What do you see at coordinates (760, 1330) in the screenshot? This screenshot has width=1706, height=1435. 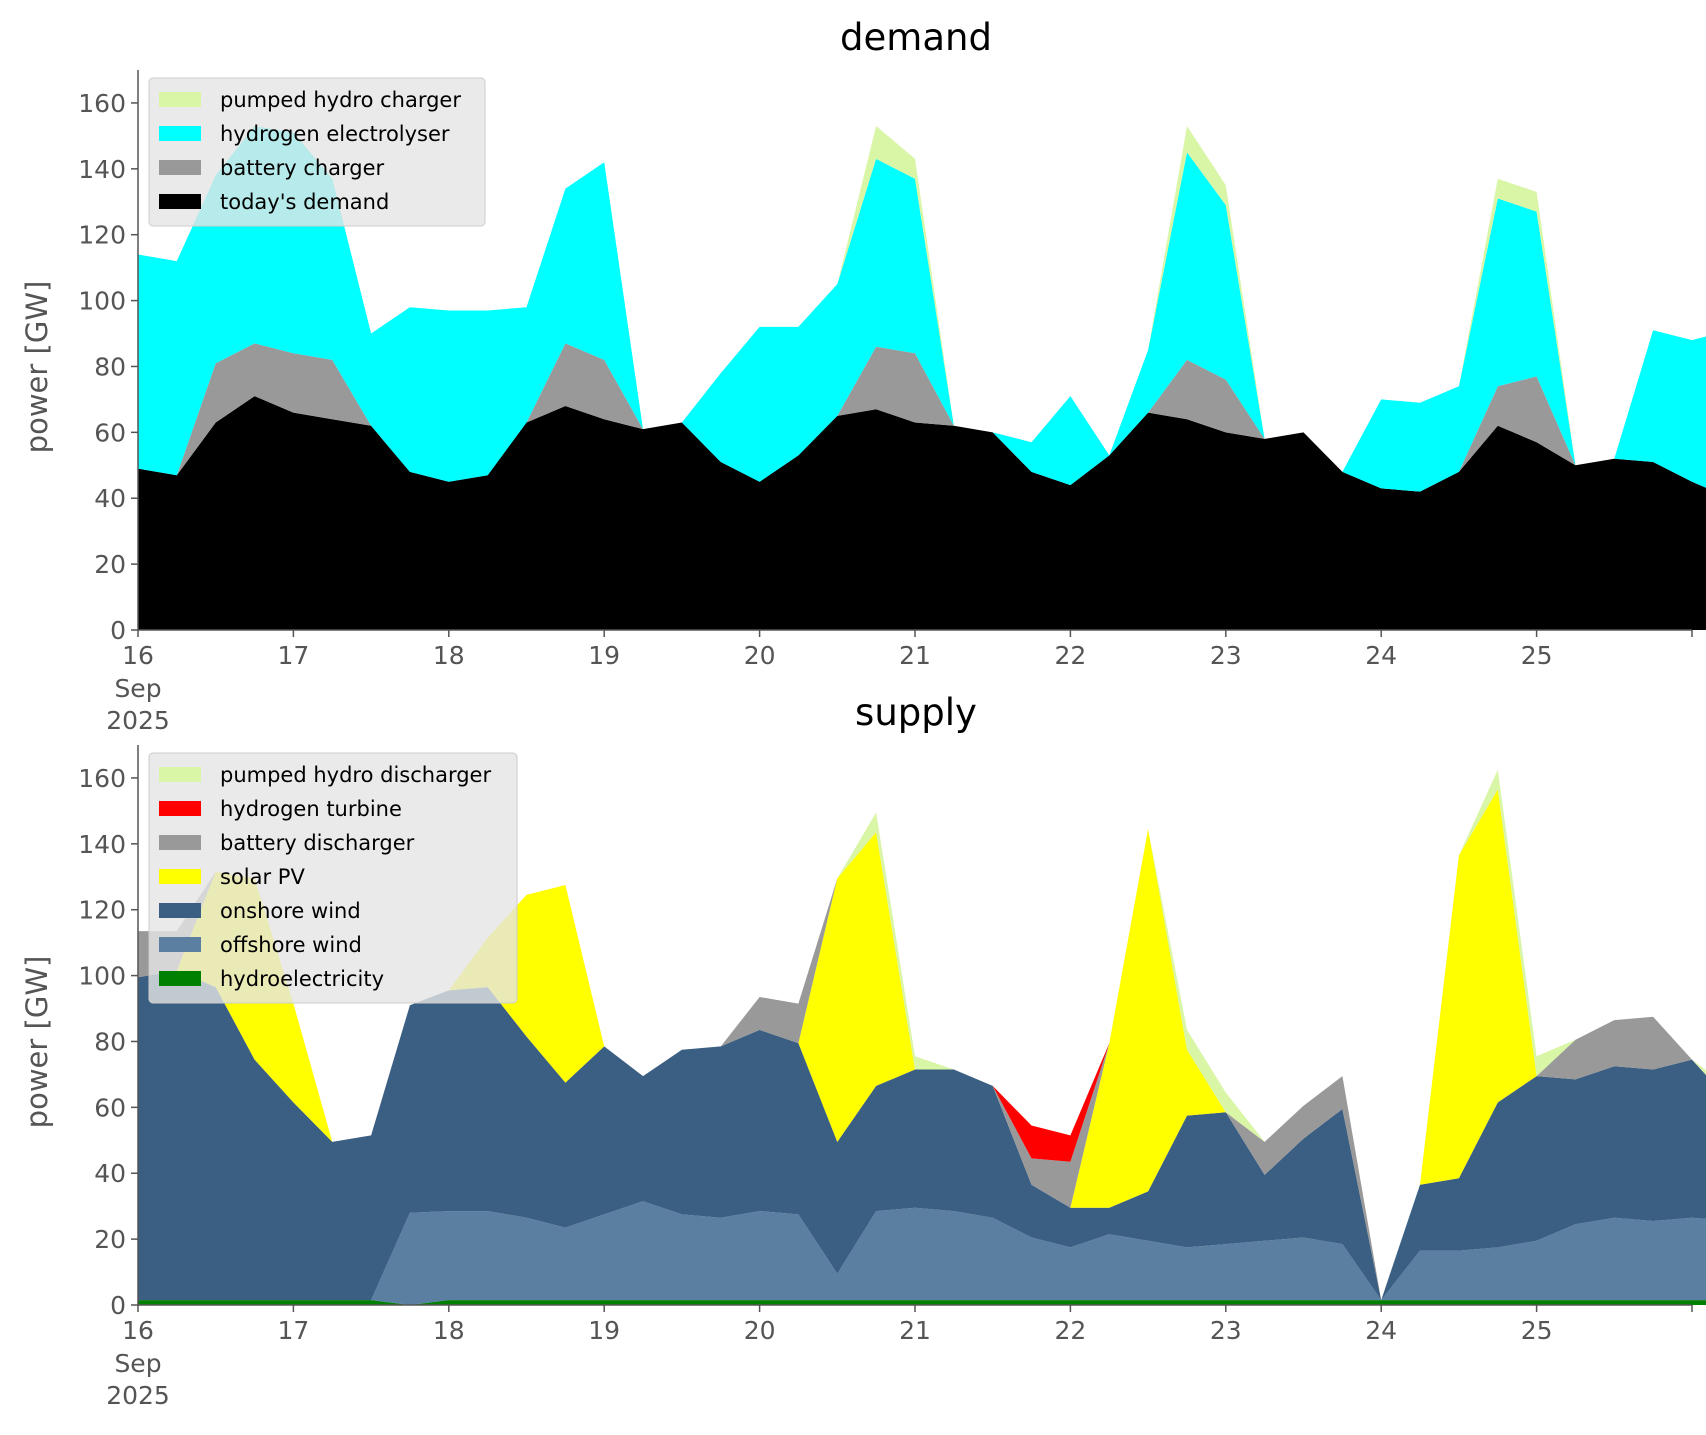 I see `supply-x-tick-label-20: 20` at bounding box center [760, 1330].